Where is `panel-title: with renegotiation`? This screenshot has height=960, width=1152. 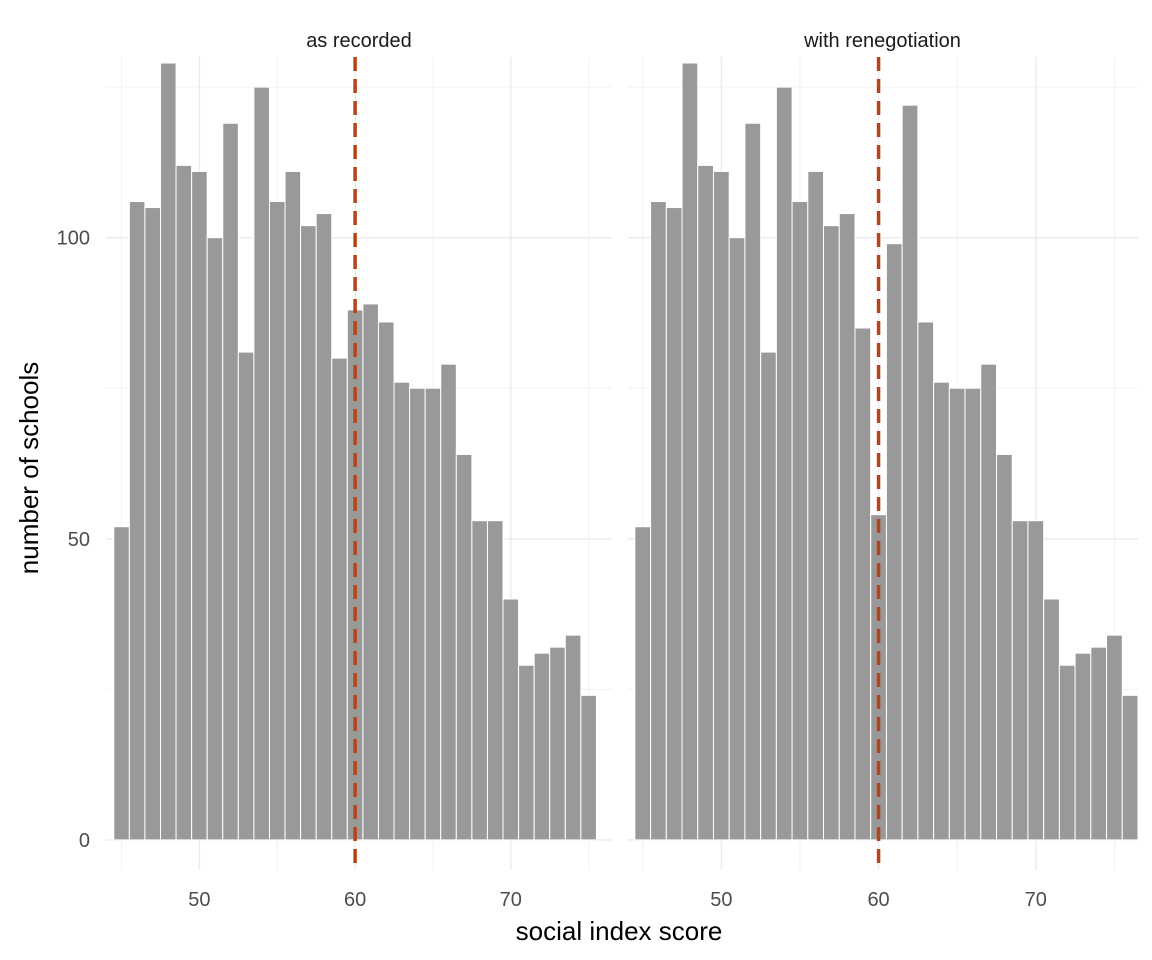 panel-title: with renegotiation is located at coordinates (882, 41).